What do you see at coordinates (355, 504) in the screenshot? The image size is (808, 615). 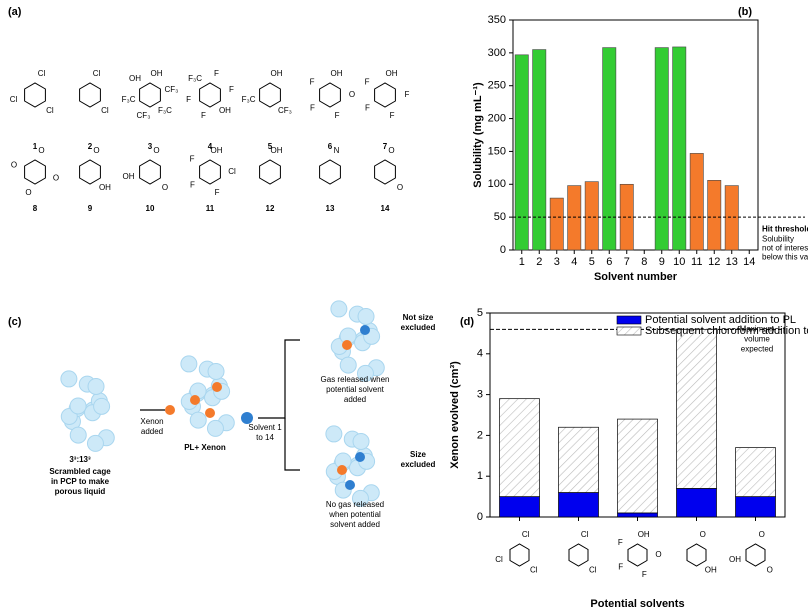 I see `diagram-text: No gas released` at bounding box center [355, 504].